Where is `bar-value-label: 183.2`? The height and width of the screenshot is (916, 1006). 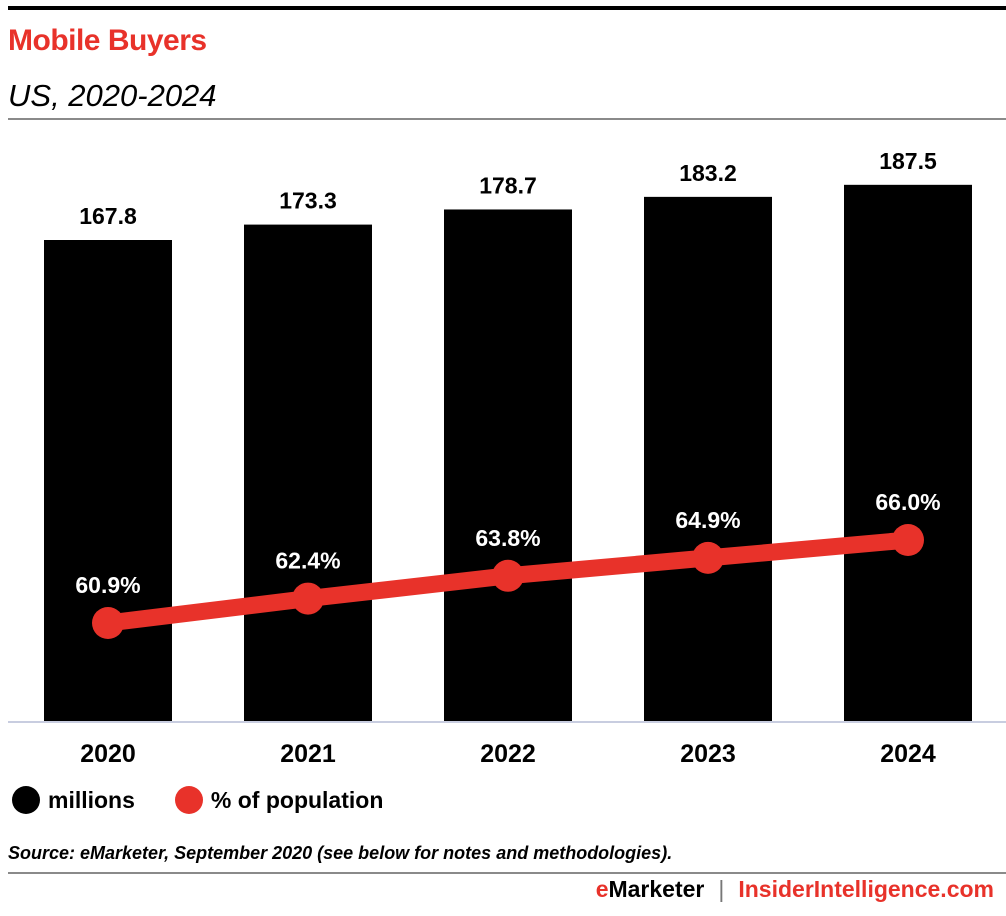 bar-value-label: 183.2 is located at coordinates (708, 173).